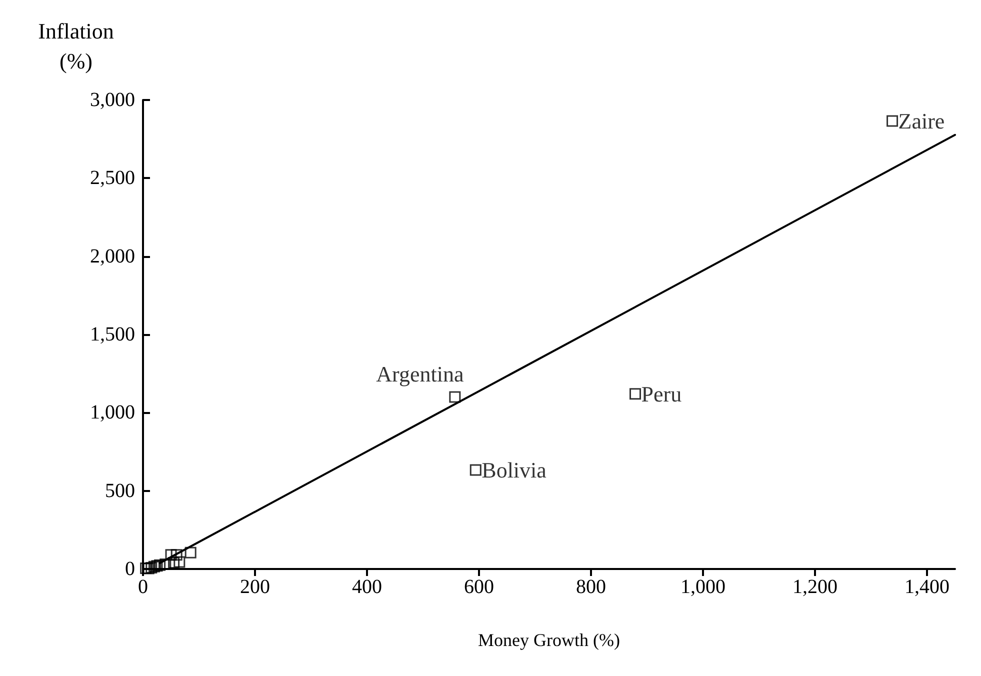  What do you see at coordinates (120, 491) in the screenshot?
I see `y-tick-label: 500` at bounding box center [120, 491].